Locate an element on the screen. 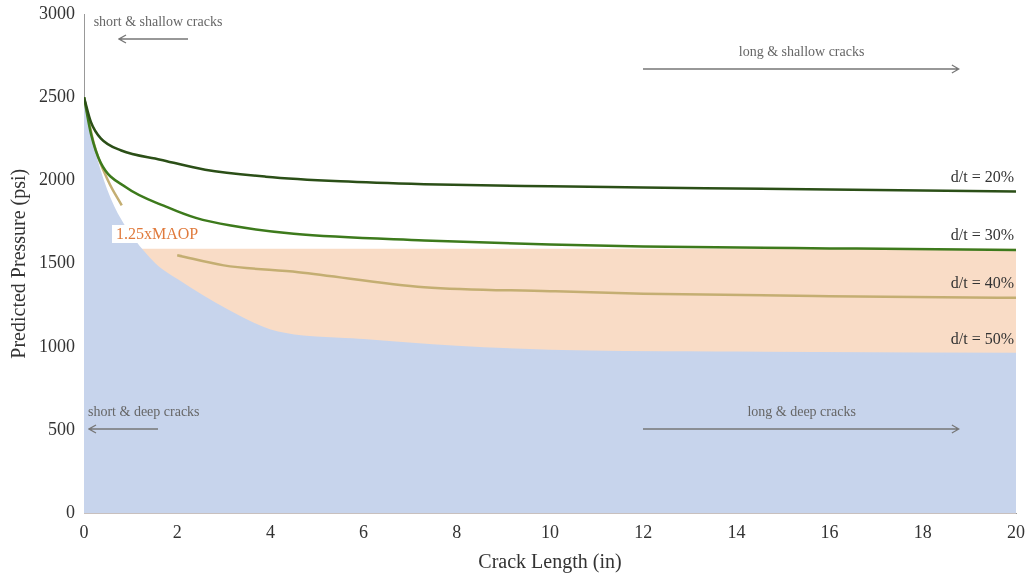  x-tick-label: 16 is located at coordinates (829, 531).